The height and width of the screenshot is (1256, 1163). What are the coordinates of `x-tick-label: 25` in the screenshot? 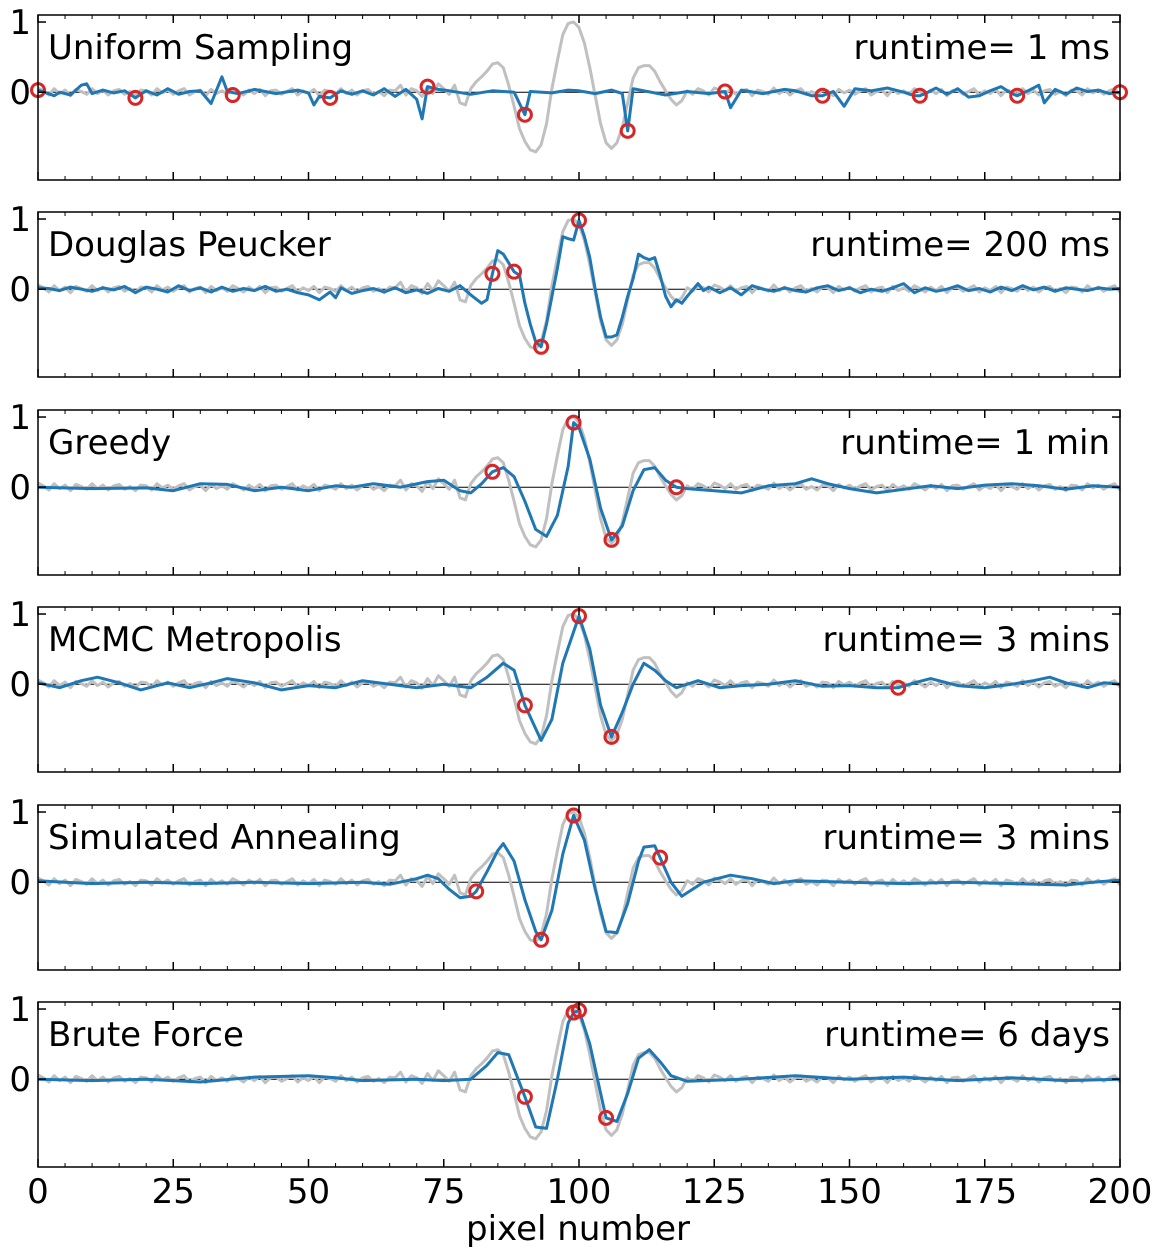 It's located at (173, 1192).